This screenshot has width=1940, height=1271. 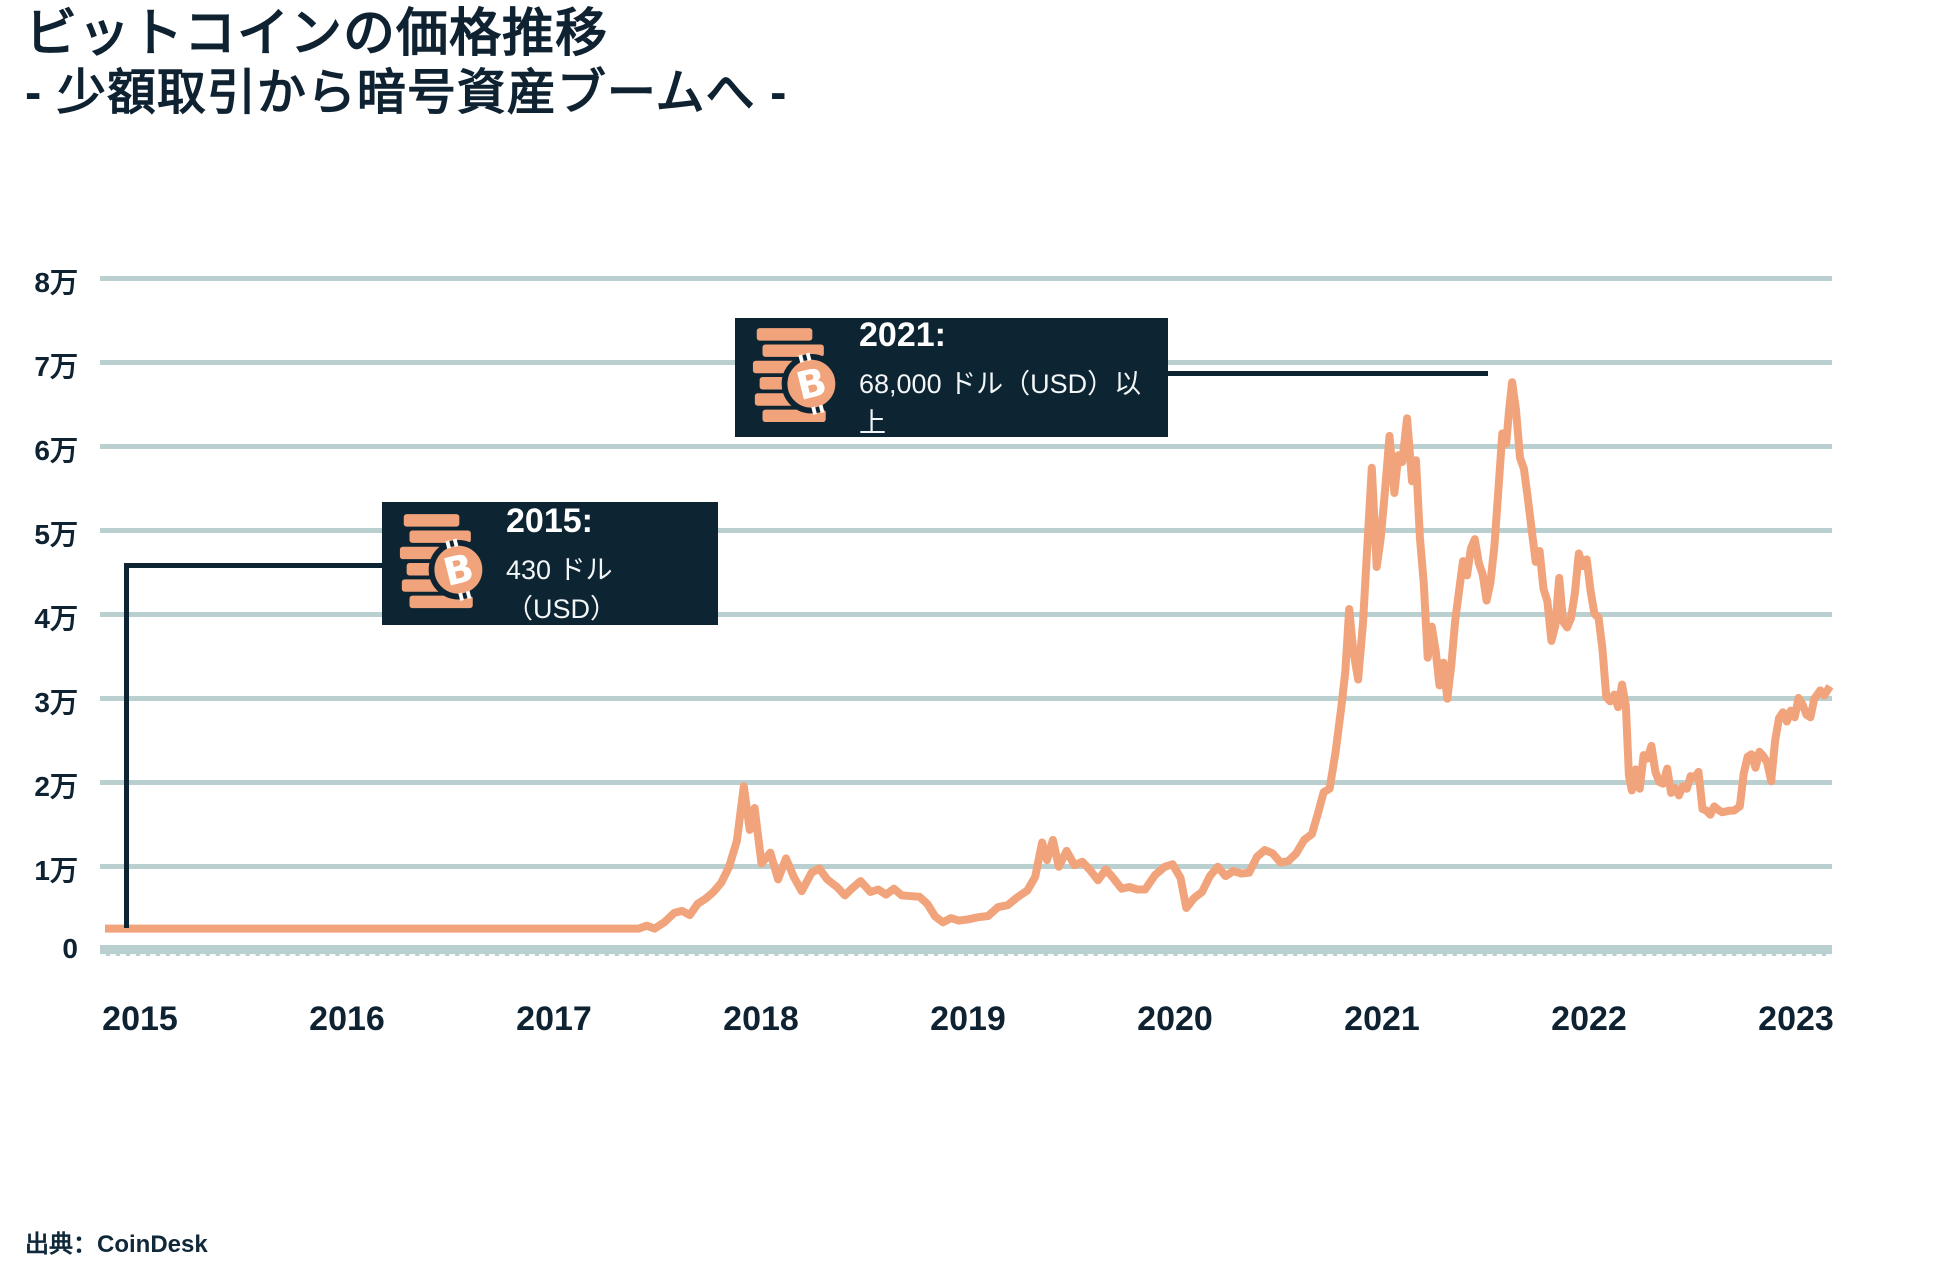 What do you see at coordinates (56, 786) in the screenshot?
I see `y-axis-label: 2万` at bounding box center [56, 786].